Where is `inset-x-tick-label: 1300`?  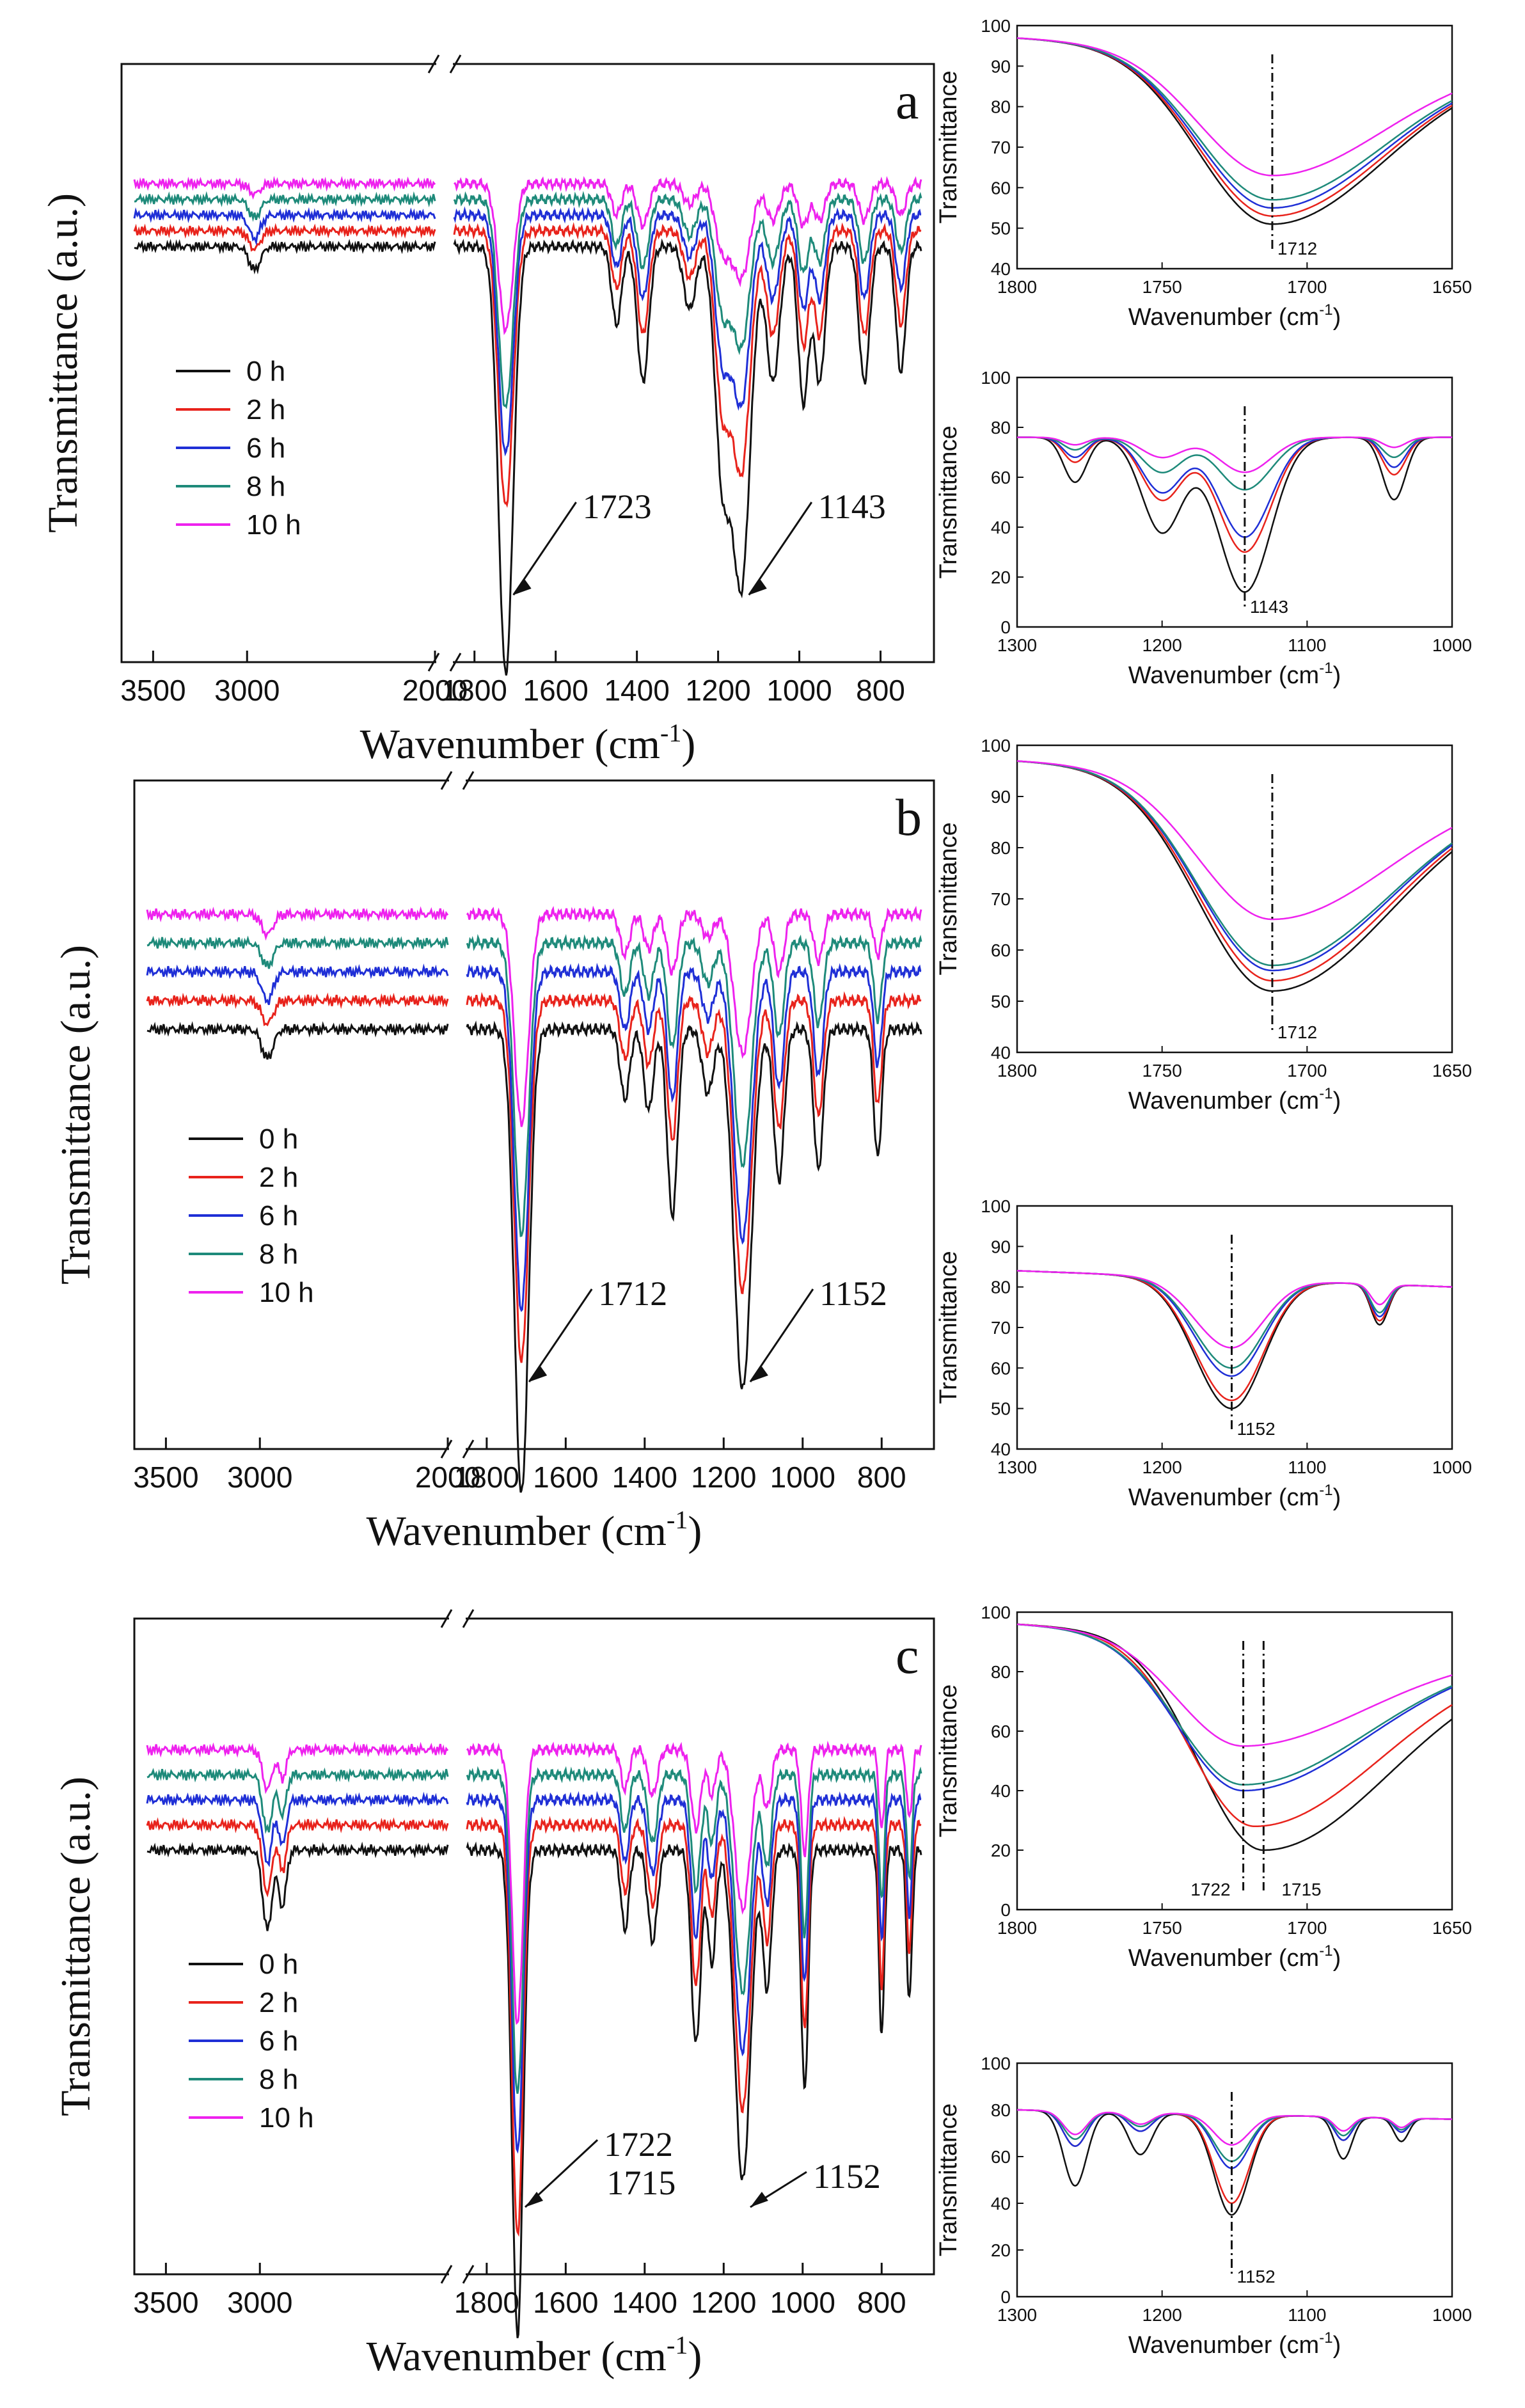 inset-x-tick-label: 1300 is located at coordinates (1017, 1467).